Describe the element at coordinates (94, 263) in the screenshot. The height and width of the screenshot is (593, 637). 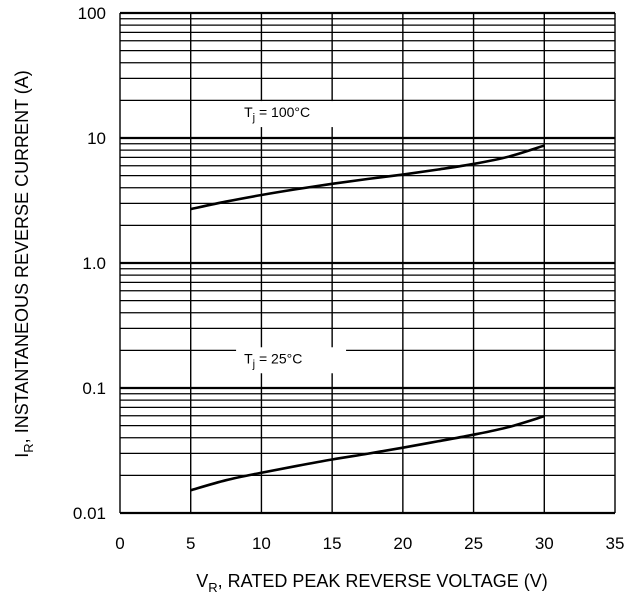
I see `y-tick-label: 1.0` at that location.